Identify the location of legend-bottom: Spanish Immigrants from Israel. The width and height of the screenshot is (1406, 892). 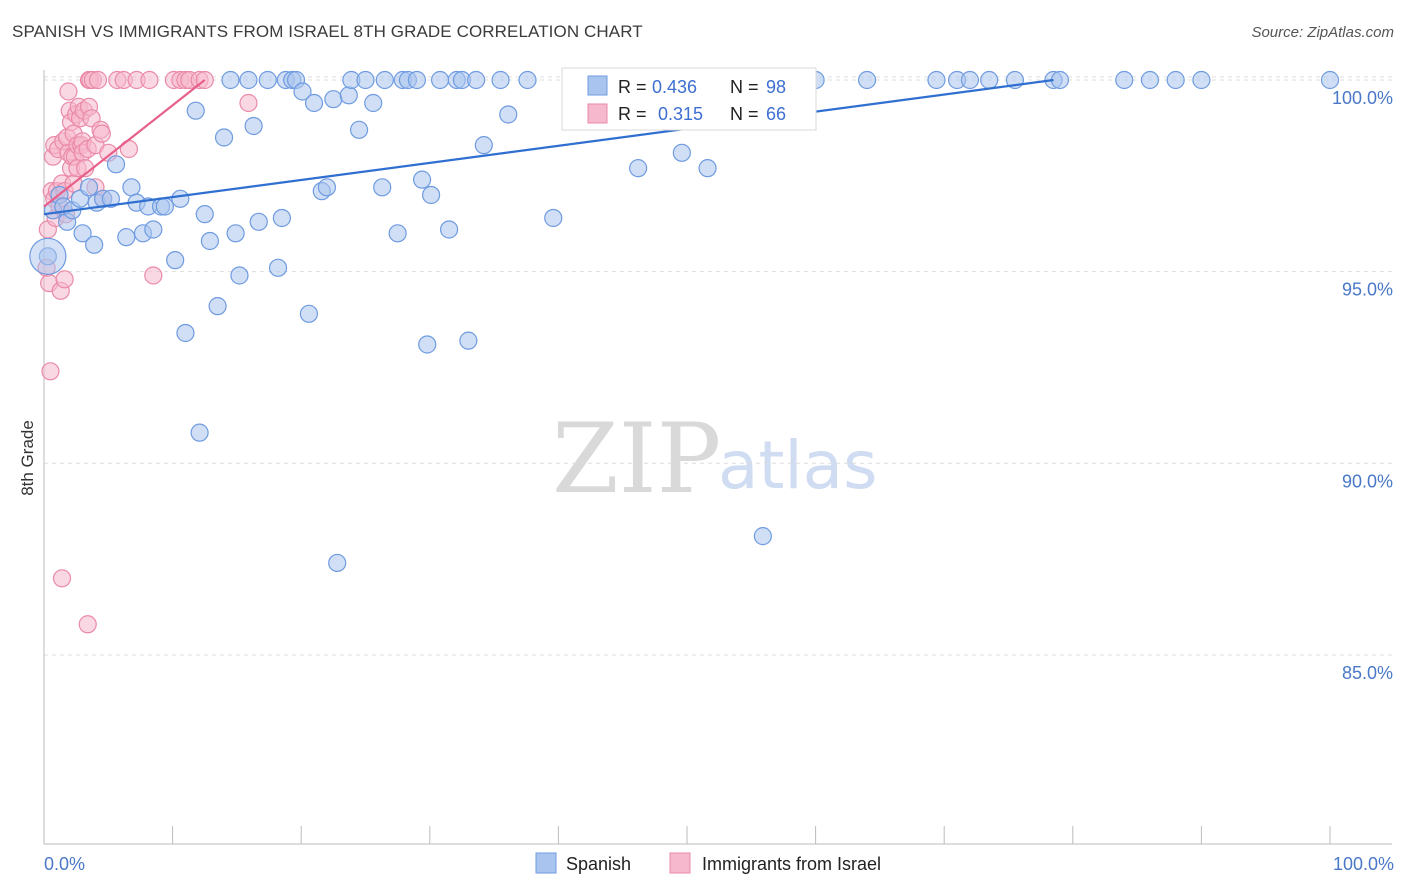
(708, 863).